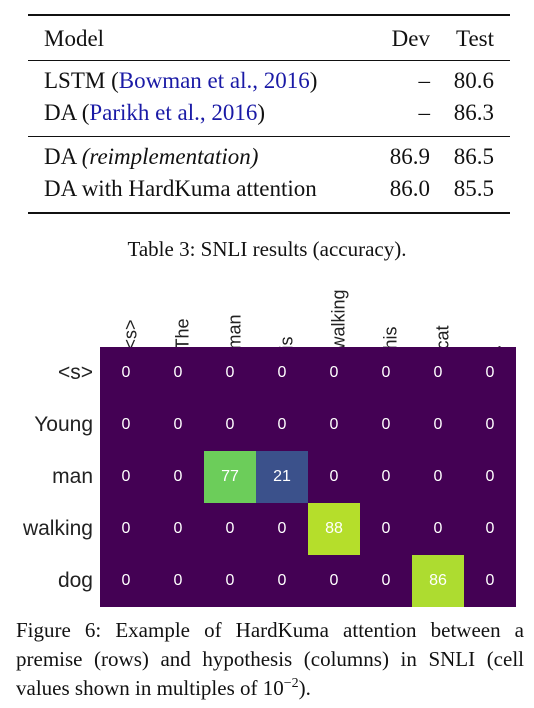  What do you see at coordinates (409, 188) in the screenshot?
I see `row-dev: 86.0` at bounding box center [409, 188].